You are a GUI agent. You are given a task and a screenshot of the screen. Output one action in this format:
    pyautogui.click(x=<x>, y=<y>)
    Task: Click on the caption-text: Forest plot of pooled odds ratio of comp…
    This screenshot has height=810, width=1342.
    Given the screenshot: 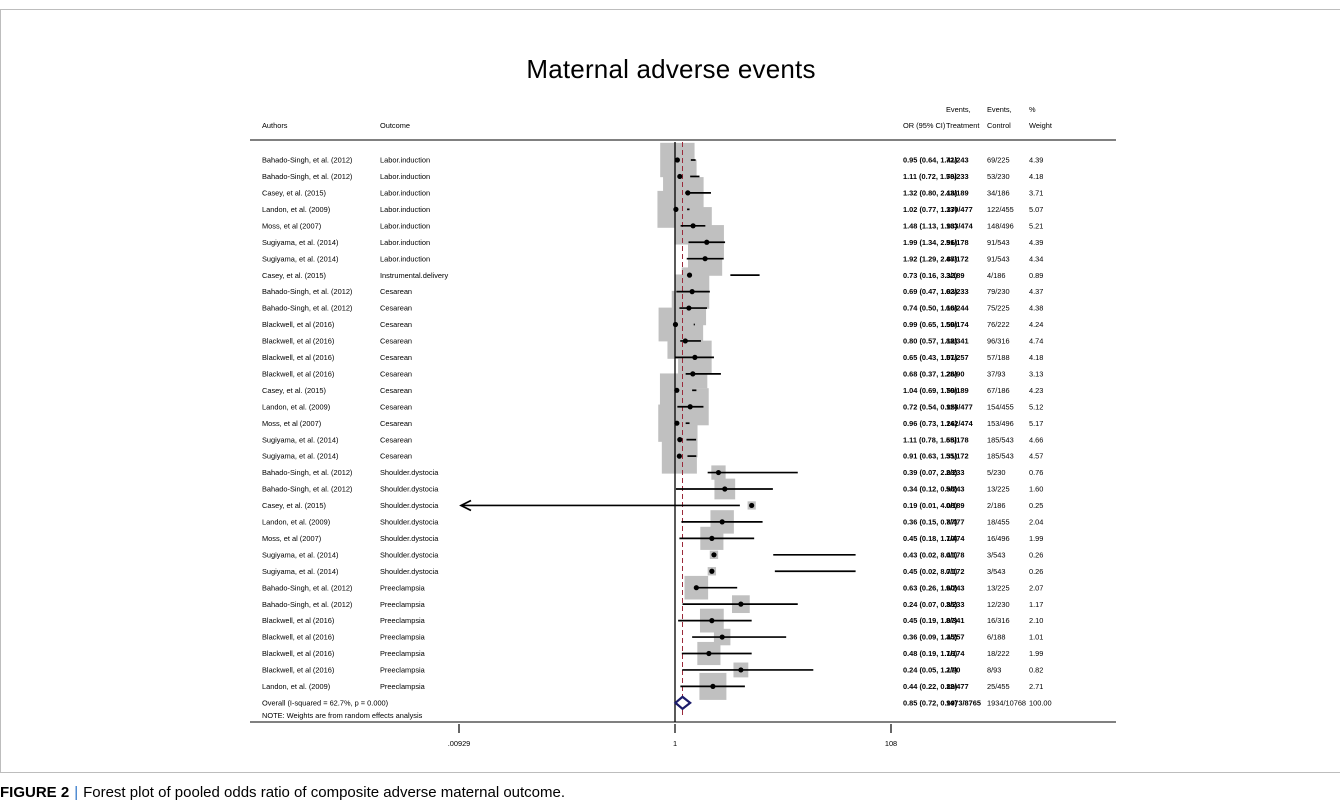 What is the action you would take?
    pyautogui.click(x=324, y=792)
    